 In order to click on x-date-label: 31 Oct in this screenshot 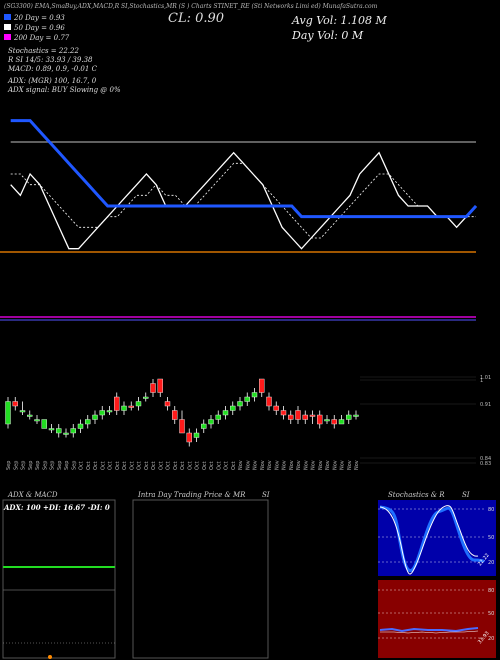, I will do `click(234, 465)`.